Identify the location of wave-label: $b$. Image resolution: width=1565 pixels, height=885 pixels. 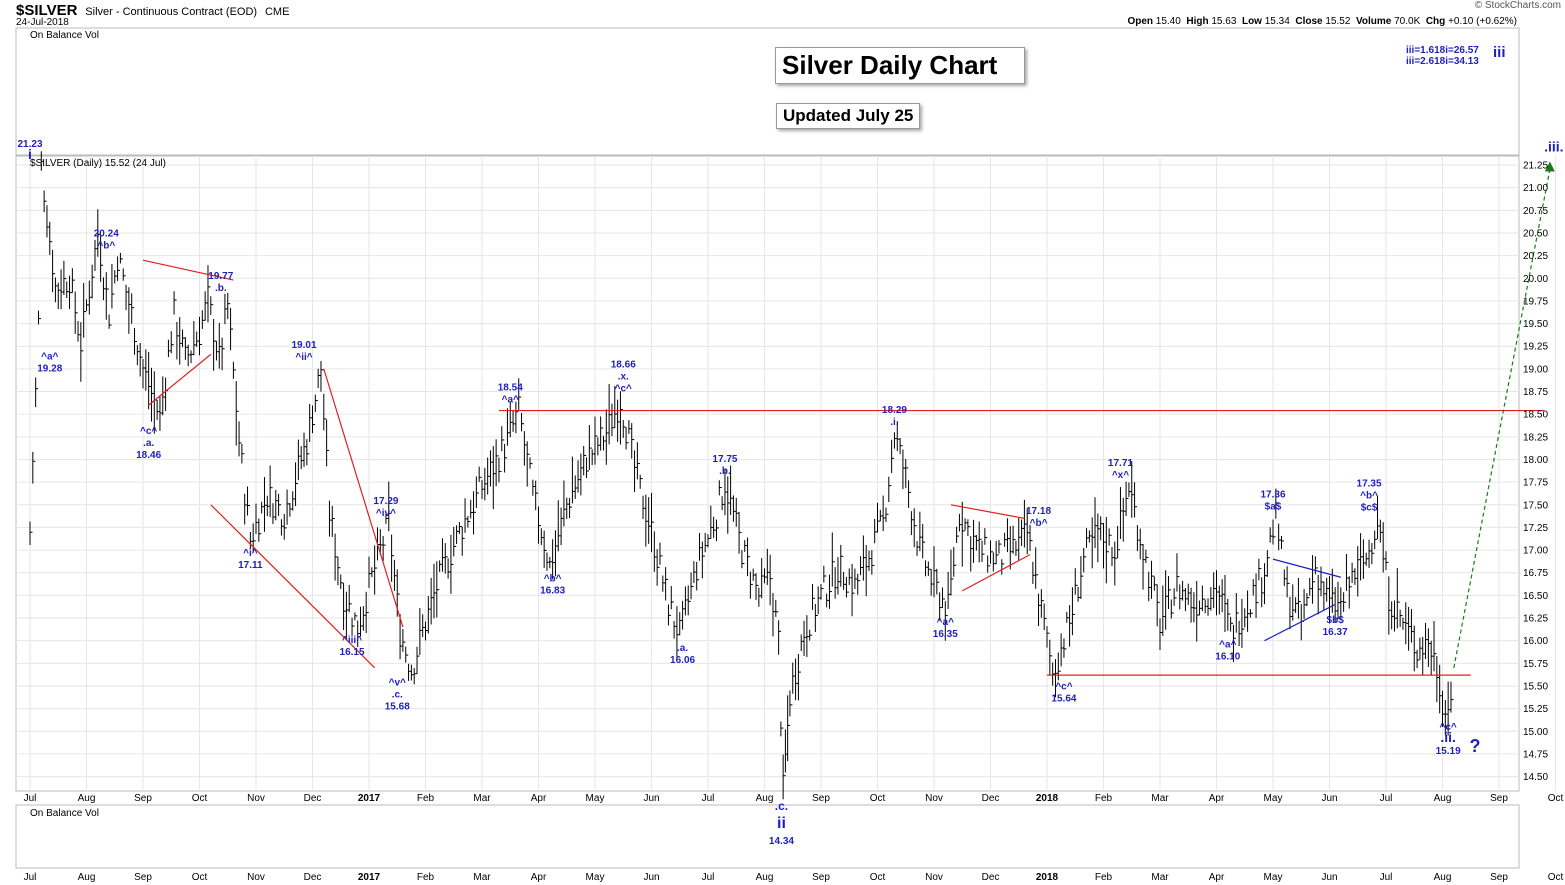
(1336, 620).